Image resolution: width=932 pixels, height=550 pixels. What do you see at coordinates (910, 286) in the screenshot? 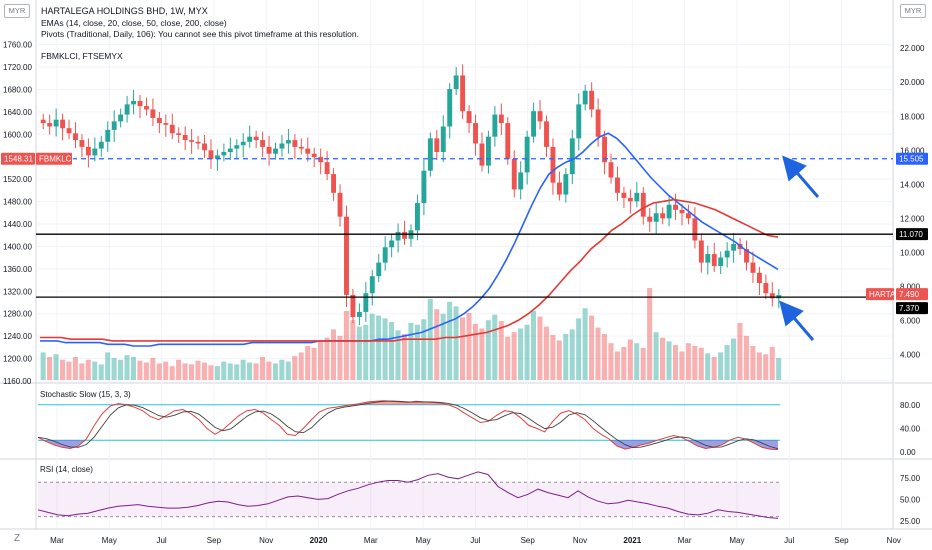
I see `right-axis-tick: 8.000` at bounding box center [910, 286].